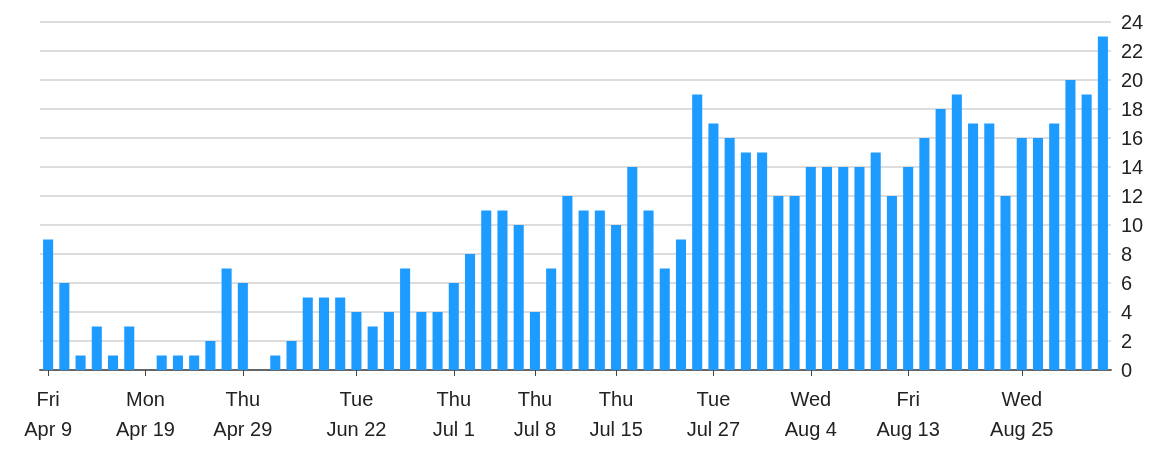 Image resolution: width=1169 pixels, height=458 pixels. I want to click on x-tick-label: Thu Jul 1, so click(453, 414).